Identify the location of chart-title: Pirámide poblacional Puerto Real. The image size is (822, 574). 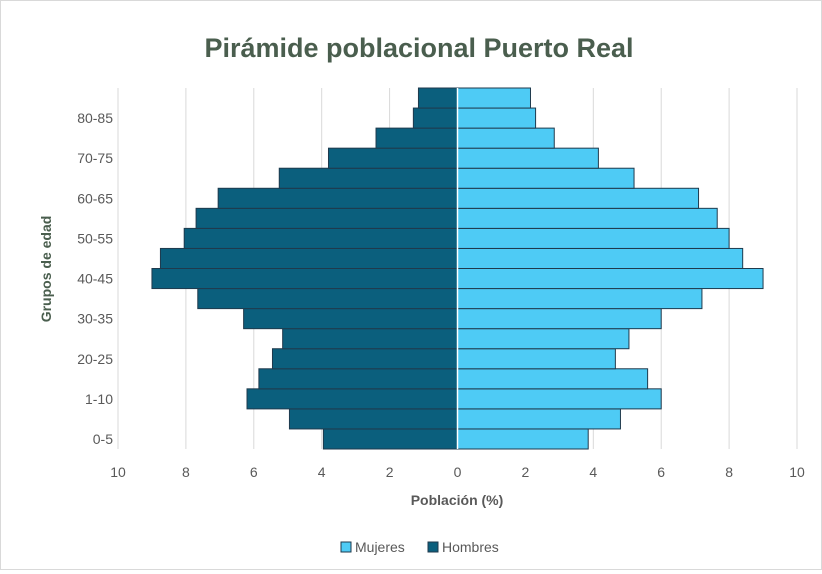
(418, 48).